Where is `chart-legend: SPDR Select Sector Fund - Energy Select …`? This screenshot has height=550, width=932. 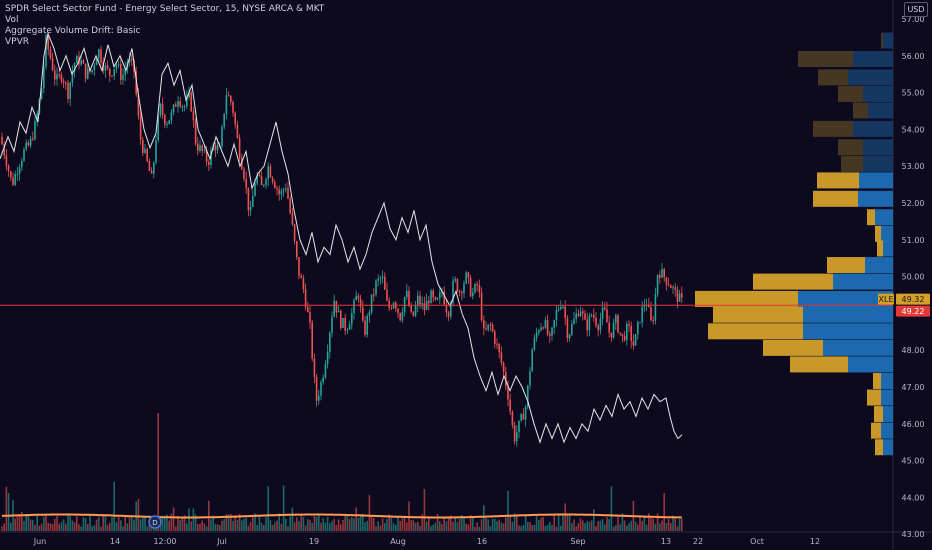
chart-legend: SPDR Select Sector Fund - Energy Select … is located at coordinates (164, 26).